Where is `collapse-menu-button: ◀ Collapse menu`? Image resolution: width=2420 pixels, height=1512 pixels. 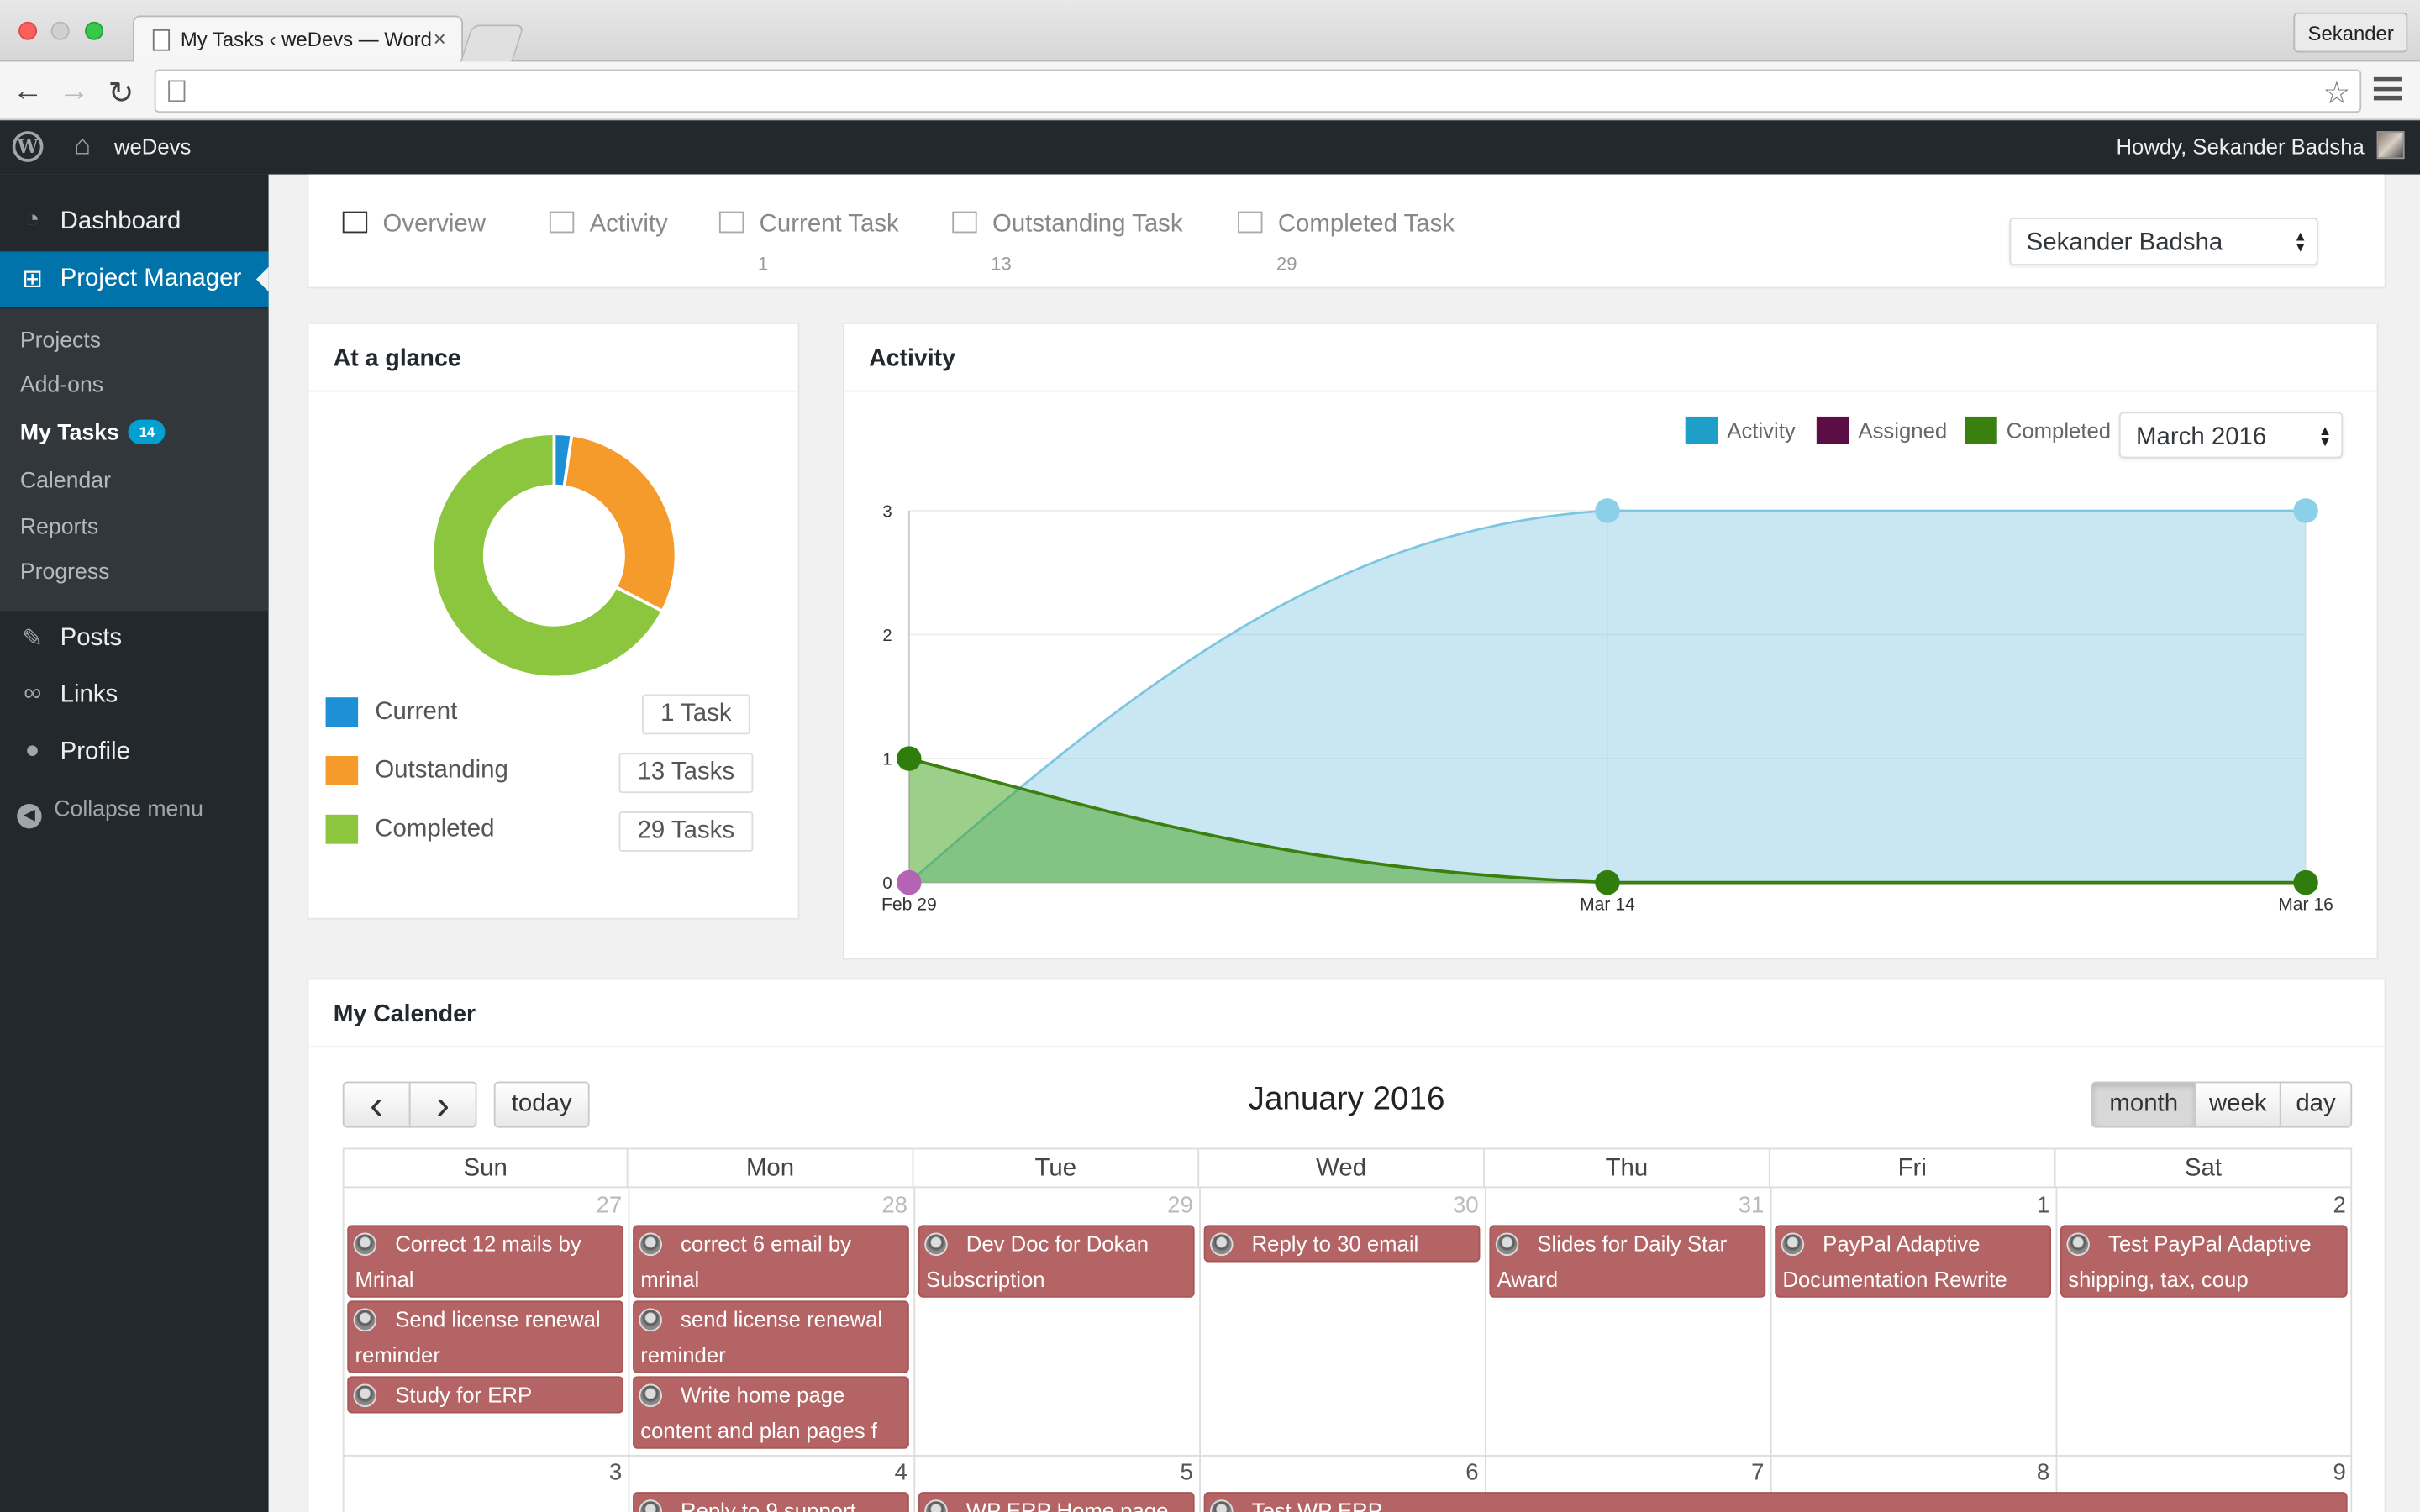
collapse-menu-button: ◀ Collapse menu is located at coordinates (110, 813).